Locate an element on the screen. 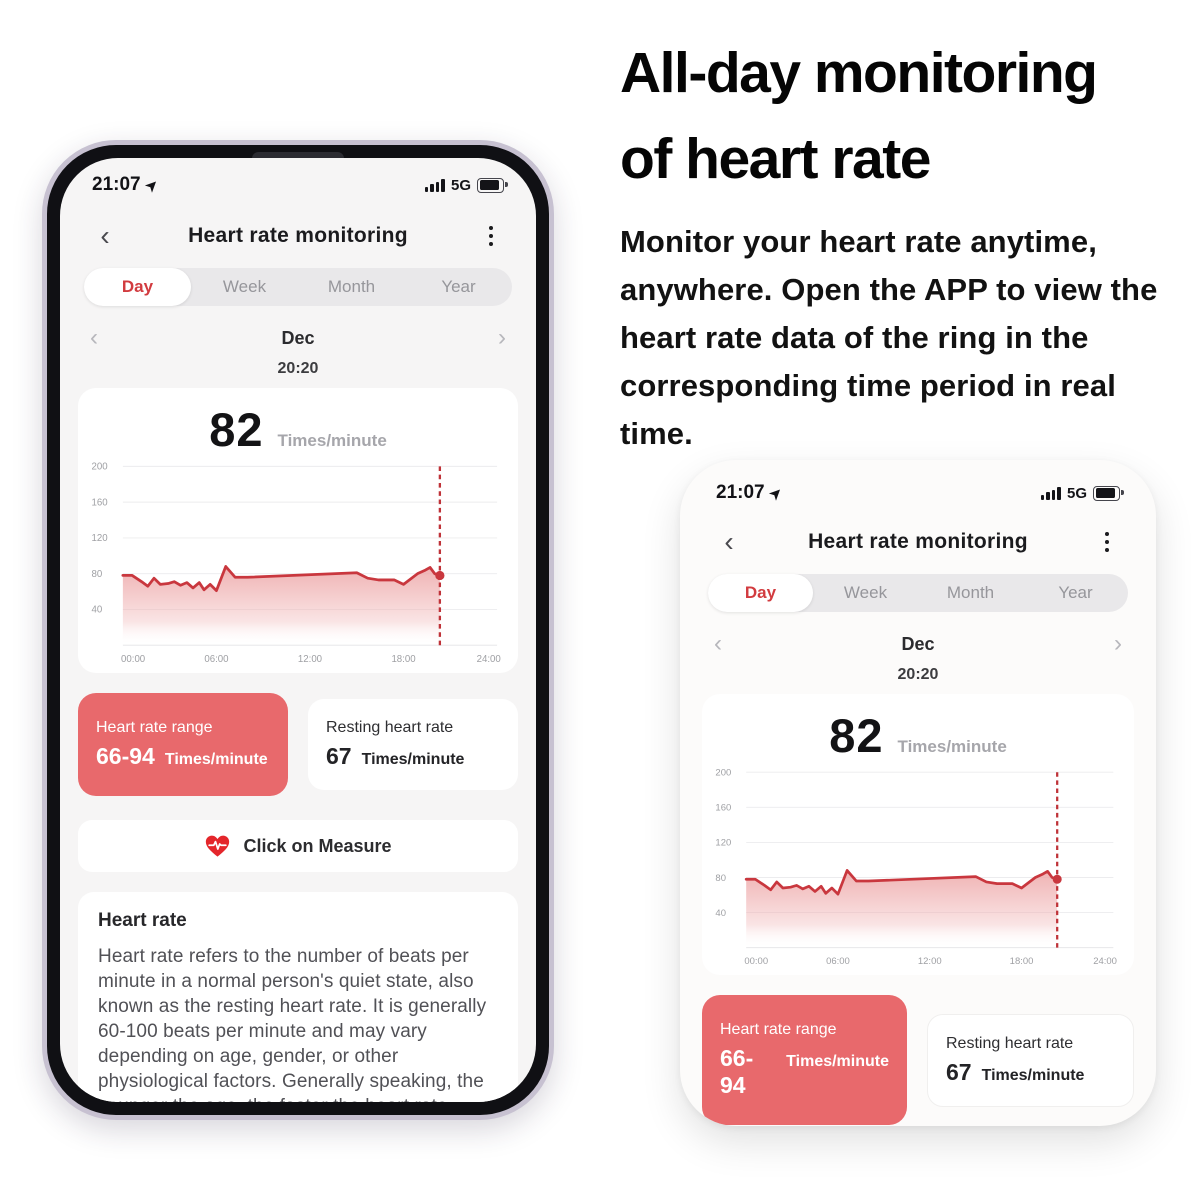 This screenshot has width=1200, height=1200. measure-button: Click on Measure is located at coordinates (298, 846).